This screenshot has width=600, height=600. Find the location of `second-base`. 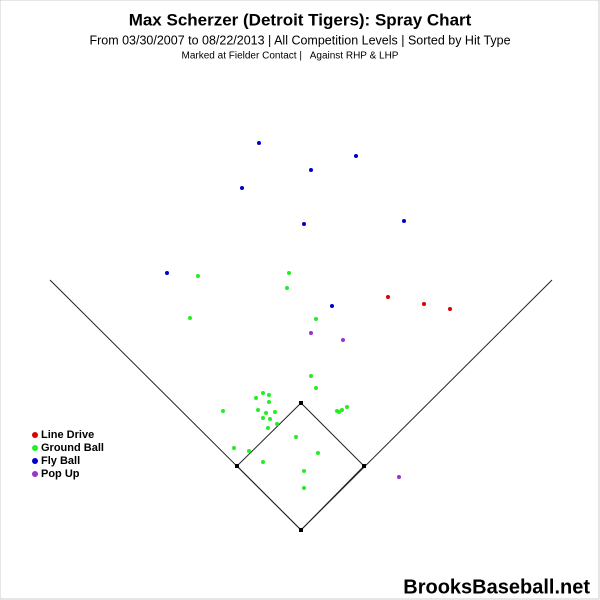

second-base is located at coordinates (301, 403).